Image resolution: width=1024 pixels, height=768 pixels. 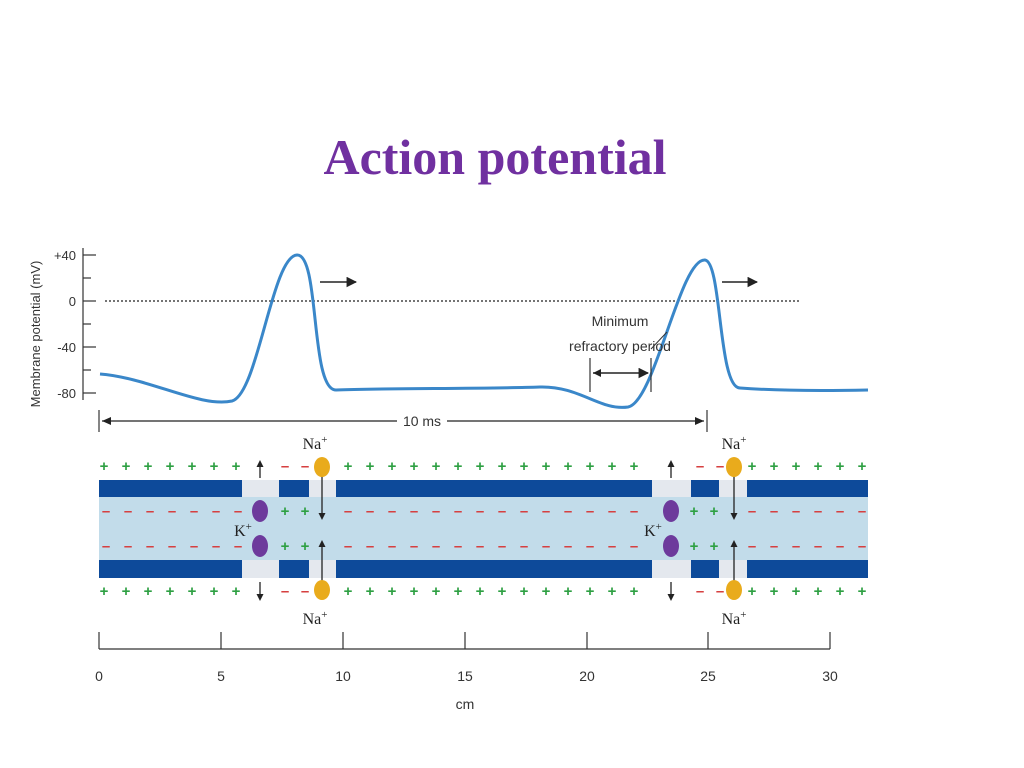 What do you see at coordinates (495, 157) in the screenshot?
I see `slide-title: Action potential` at bounding box center [495, 157].